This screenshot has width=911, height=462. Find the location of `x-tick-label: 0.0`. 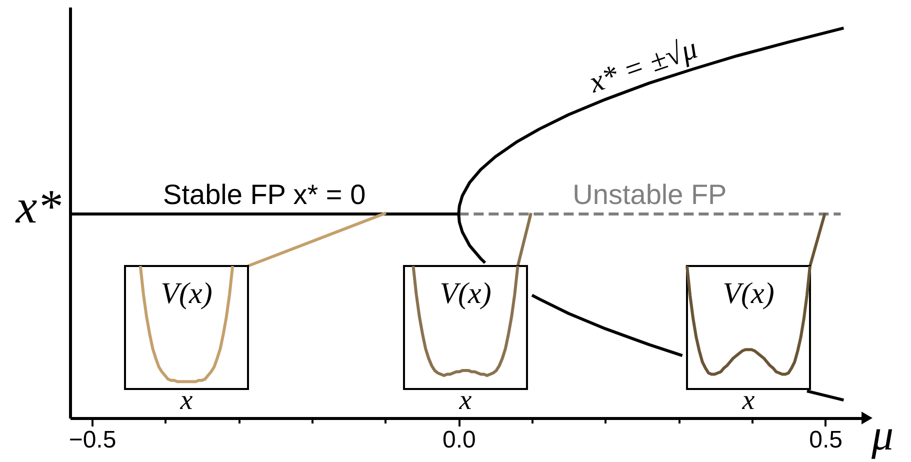

x-tick-label: 0.0 is located at coordinates (459, 440).